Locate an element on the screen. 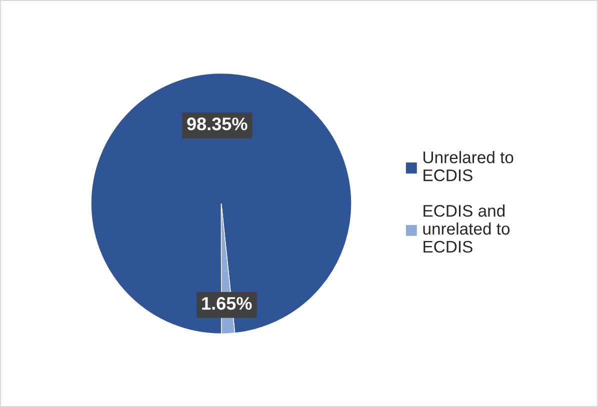  data-label: 98.35% is located at coordinates (217, 124).